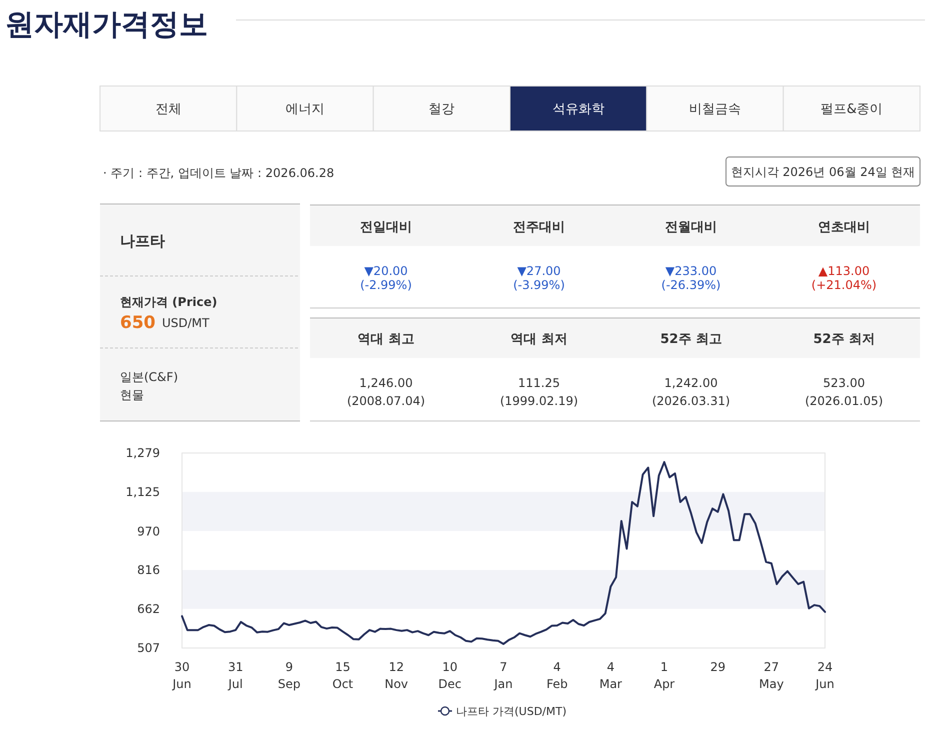  I want to click on text: 역대 최고, so click(386, 339).